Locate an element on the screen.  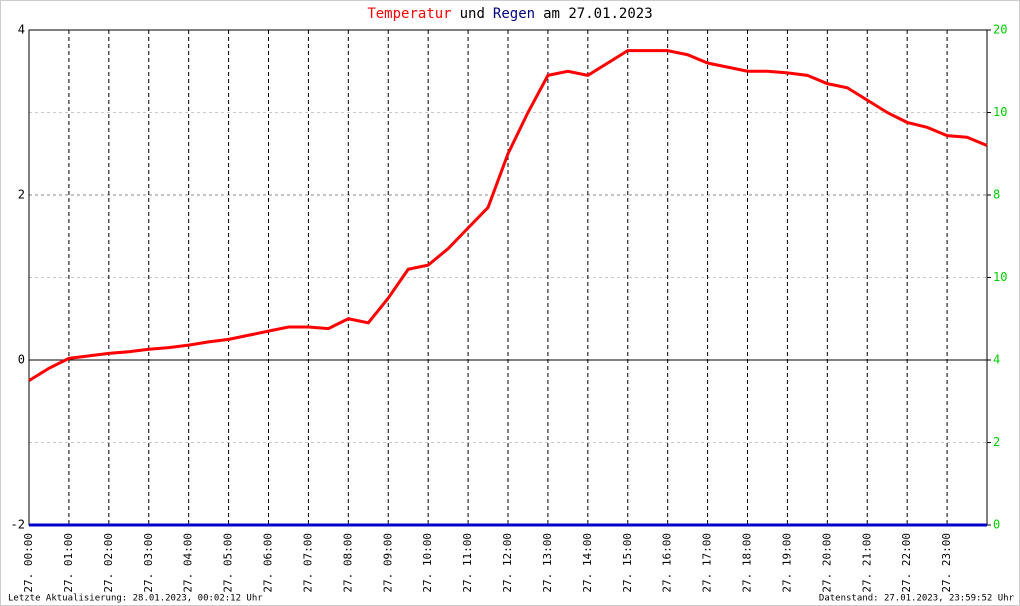
x-tick-label: 27. 21:00 is located at coordinates (866, 563).